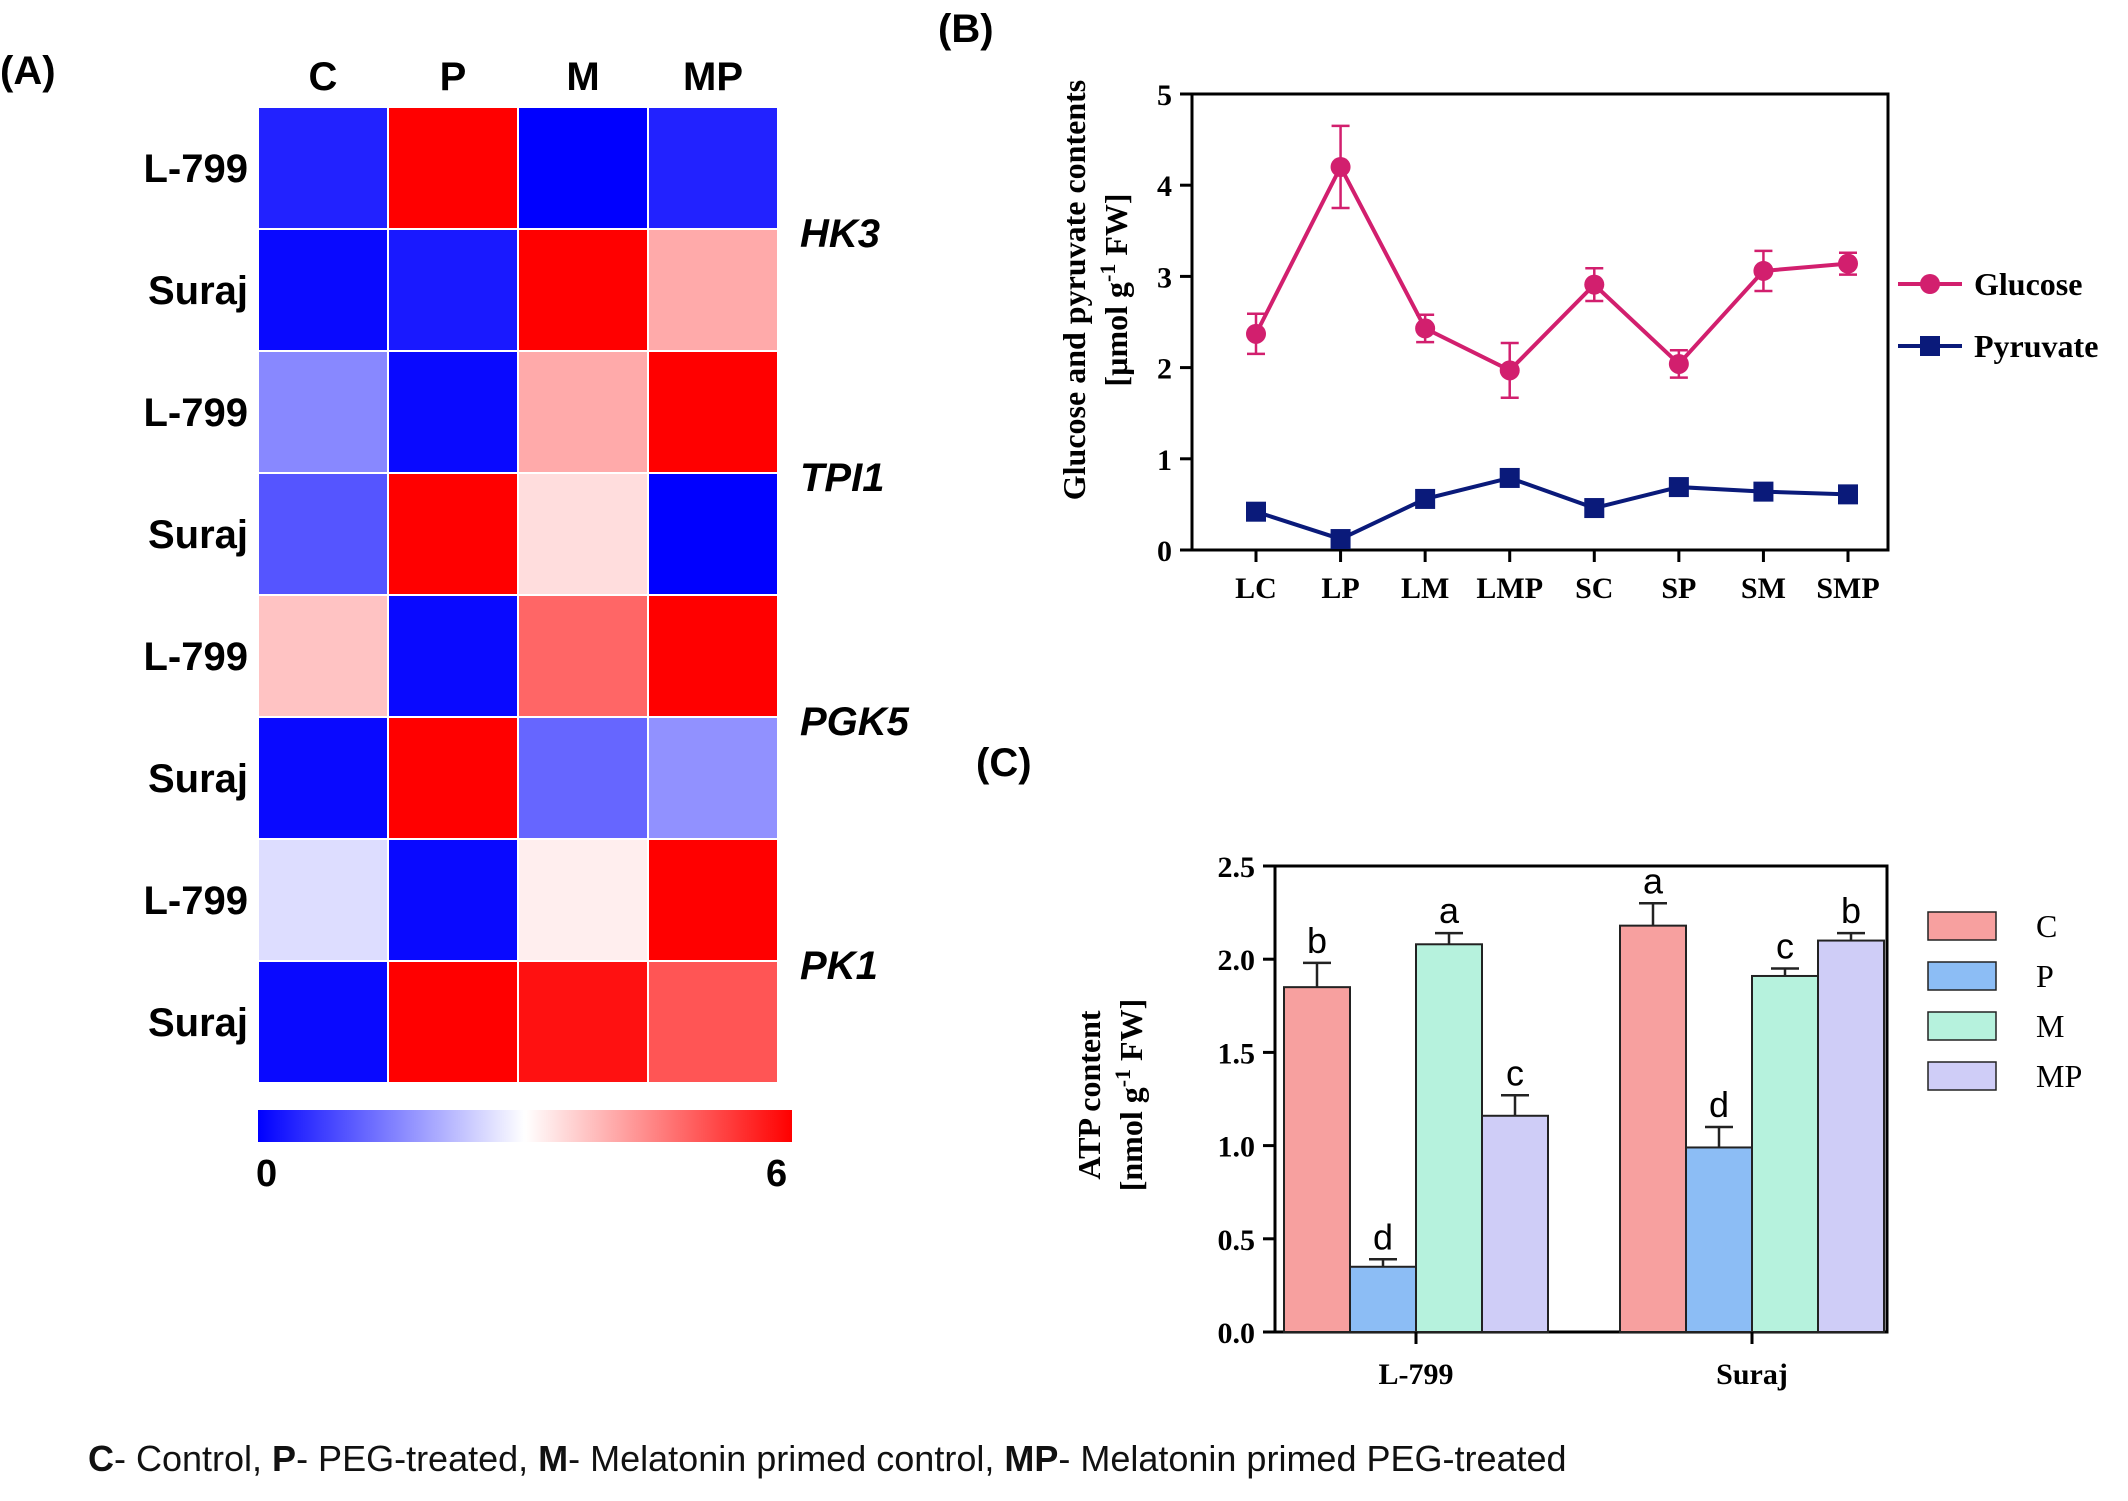  I want to click on heatmap-column-label: C, so click(323, 77).